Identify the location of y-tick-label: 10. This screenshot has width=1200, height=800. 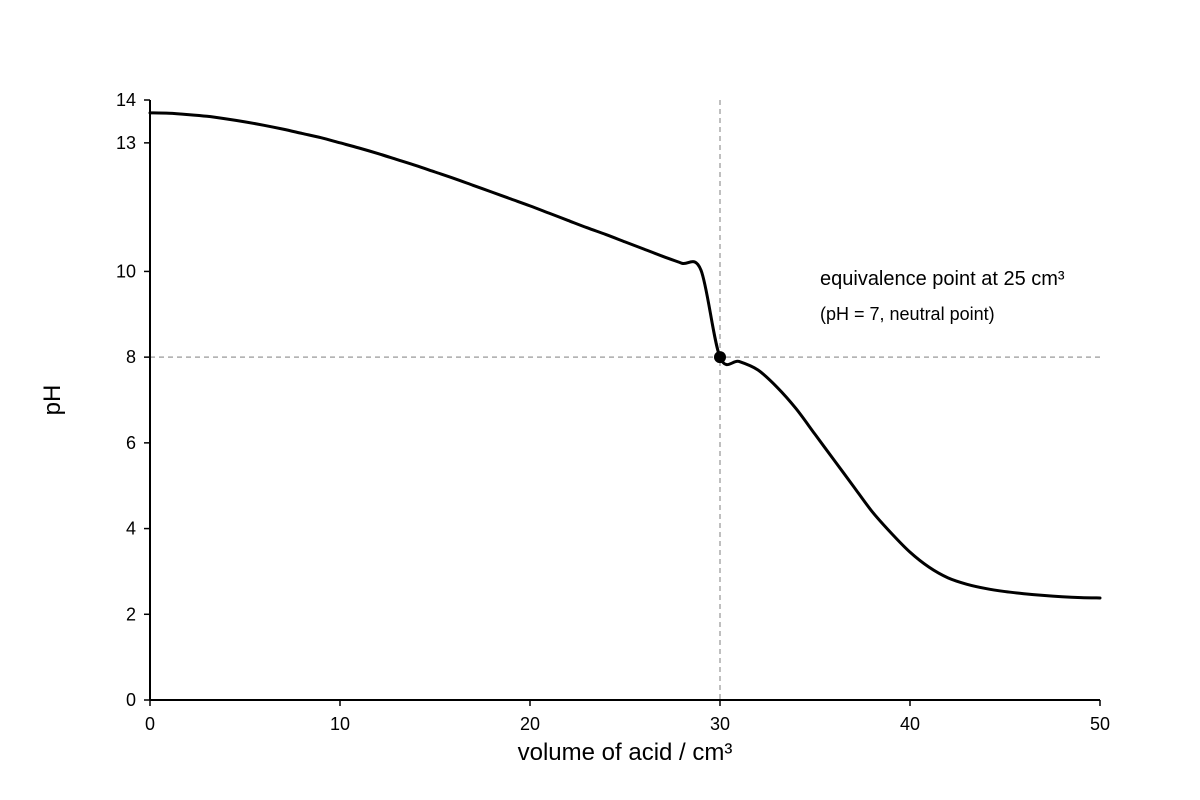
(126, 271).